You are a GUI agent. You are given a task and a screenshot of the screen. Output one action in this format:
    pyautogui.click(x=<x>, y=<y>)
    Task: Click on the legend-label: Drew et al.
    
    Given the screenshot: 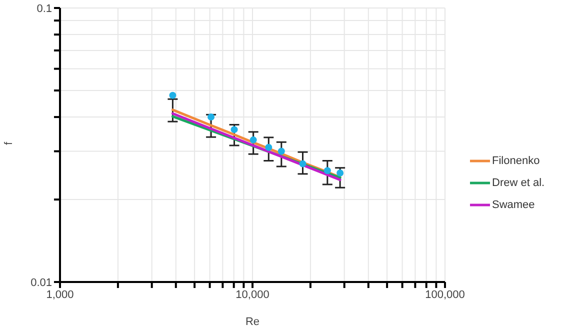 What is the action you would take?
    pyautogui.click(x=518, y=183)
    